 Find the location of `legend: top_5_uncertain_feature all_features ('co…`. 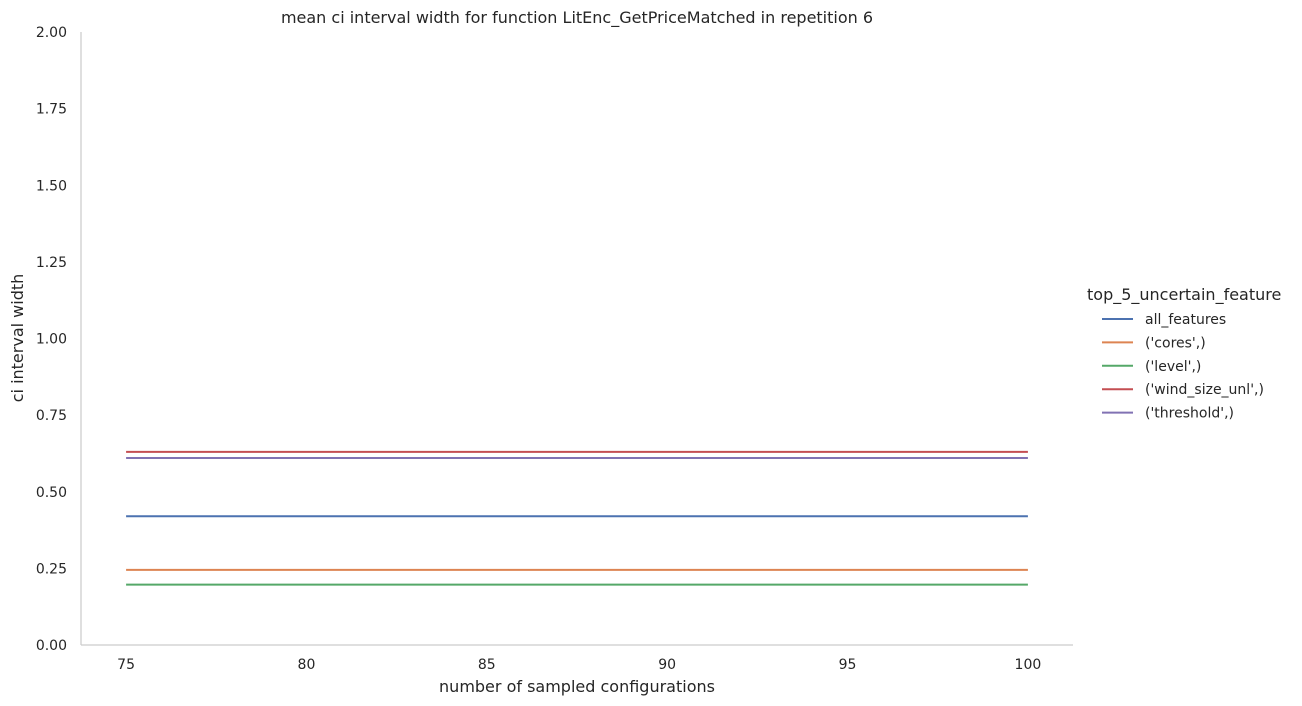

legend: top_5_uncertain_feature all_features ('co… is located at coordinates (1184, 353).